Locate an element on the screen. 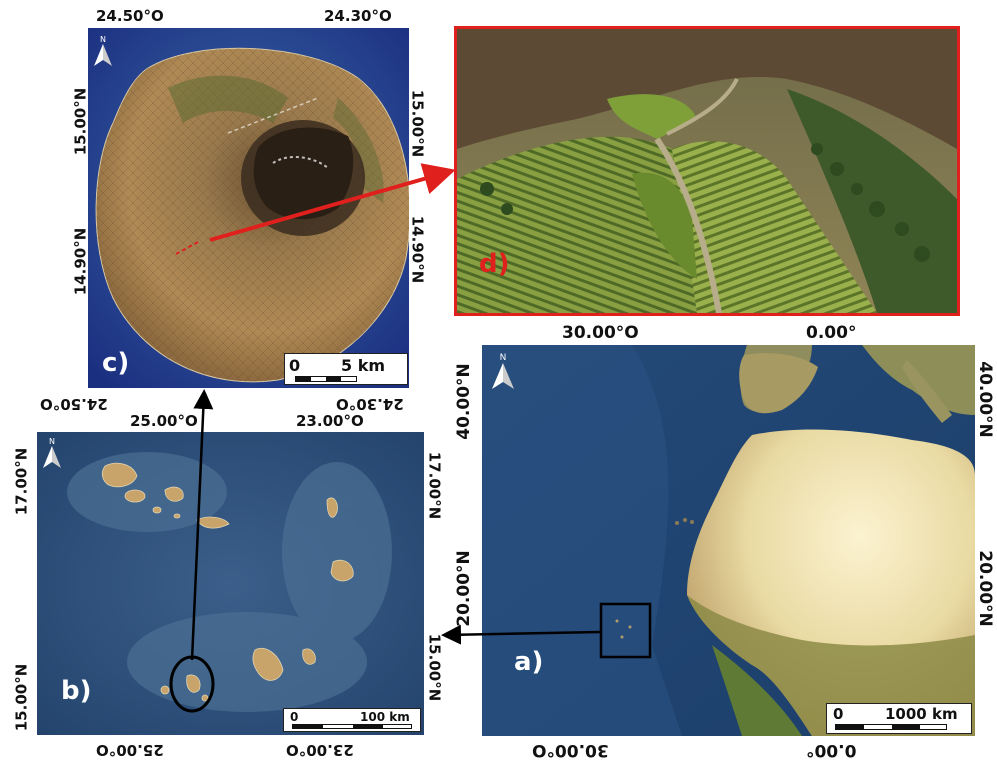 This screenshot has height=760, width=997. coord-b-top-1: 25.00°O is located at coordinates (164, 421).